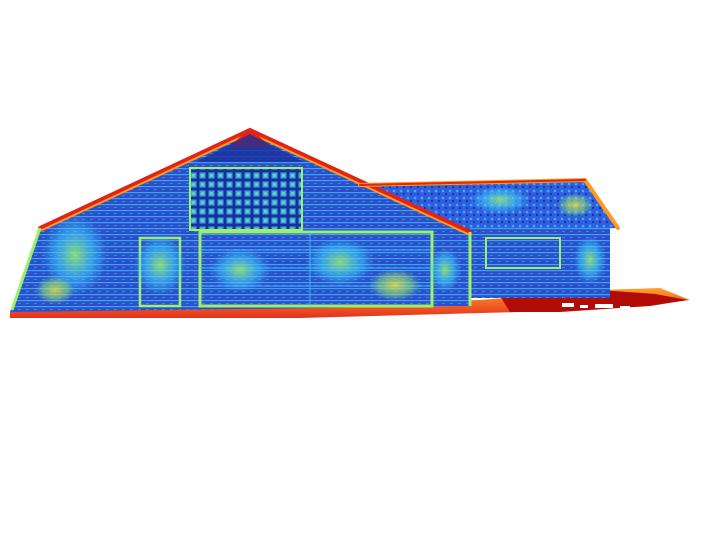  I want to click on left-eave-edge, so click(26, 269).